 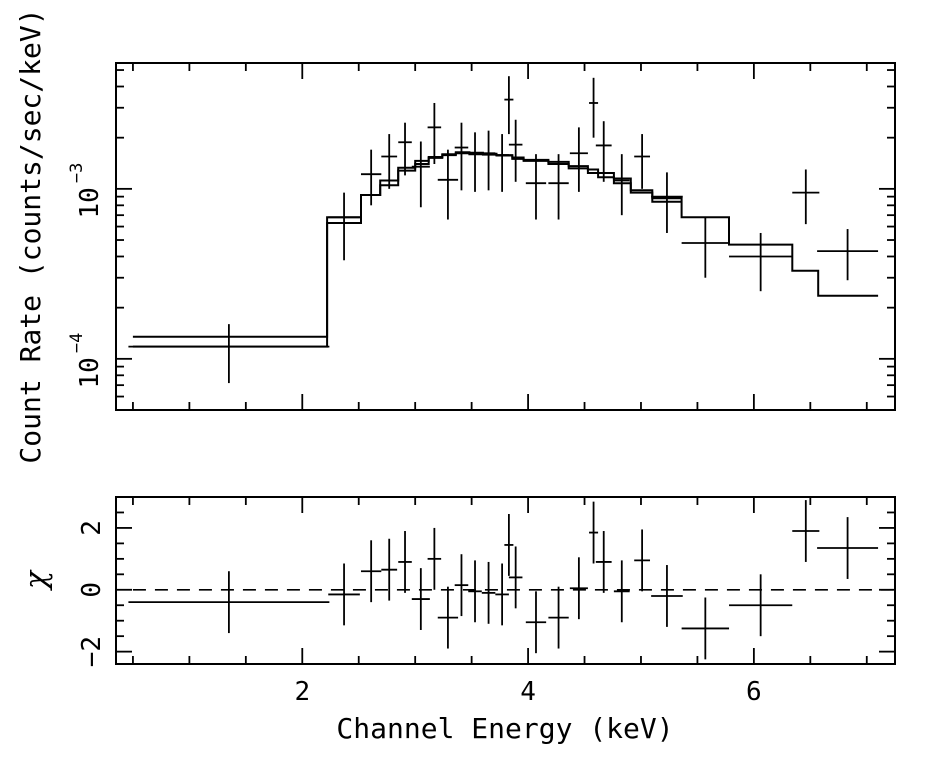 What do you see at coordinates (407, 249) in the screenshot?
I see `model-b-step-line` at bounding box center [407, 249].